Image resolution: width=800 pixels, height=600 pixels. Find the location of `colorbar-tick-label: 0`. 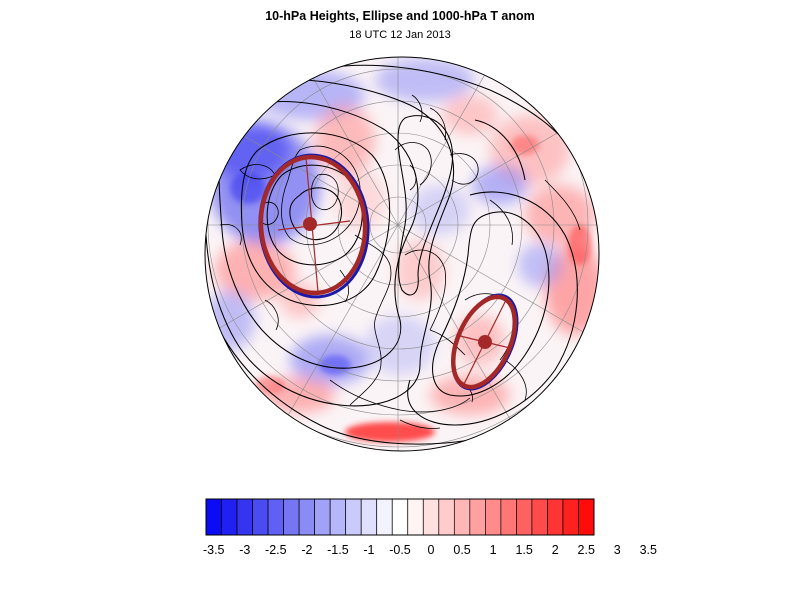

colorbar-tick-label: 0 is located at coordinates (431, 550).